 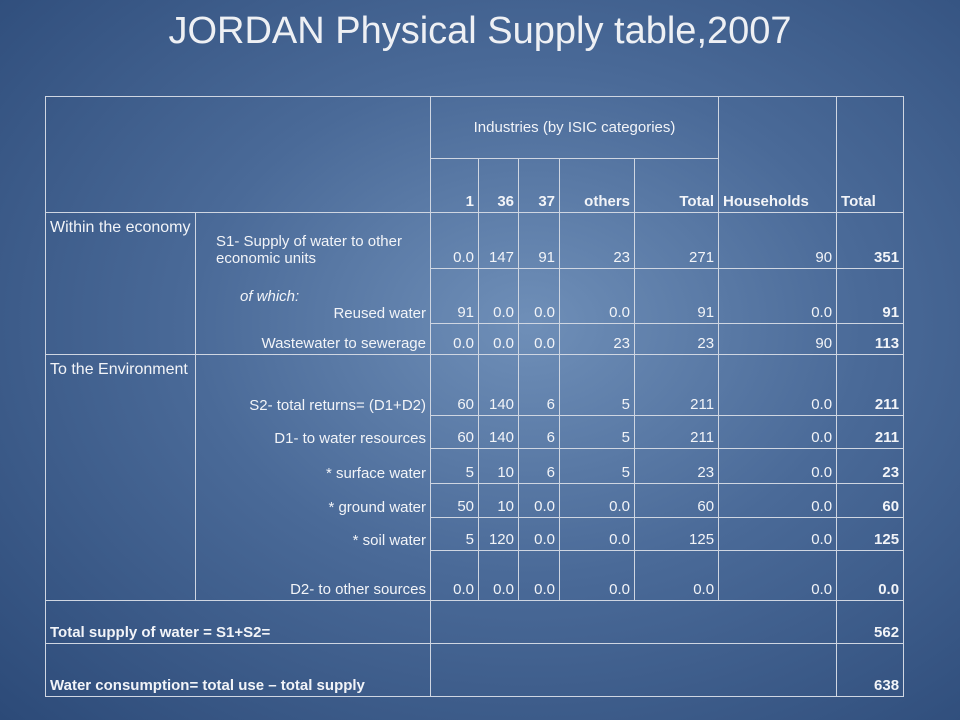 What do you see at coordinates (350, 438) in the screenshot?
I see `row-label: D1- to water resources` at bounding box center [350, 438].